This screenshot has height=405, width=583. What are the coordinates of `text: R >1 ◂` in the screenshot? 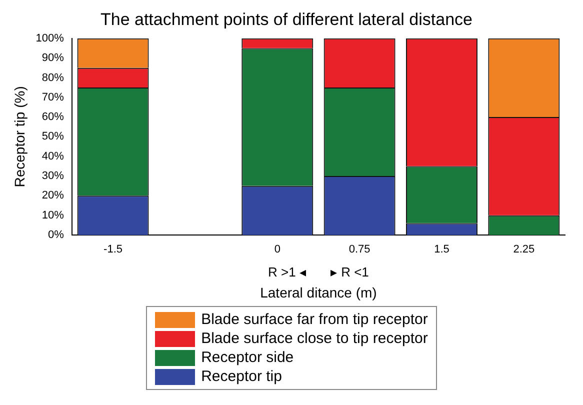 It's located at (287, 272).